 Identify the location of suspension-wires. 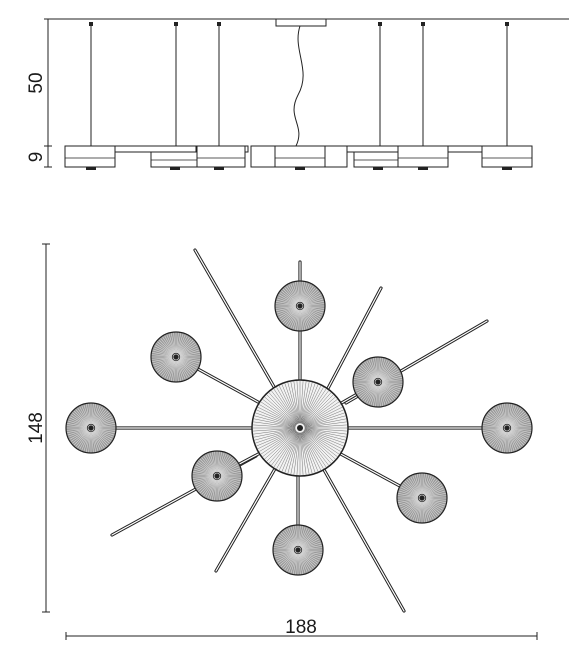
(299, 85).